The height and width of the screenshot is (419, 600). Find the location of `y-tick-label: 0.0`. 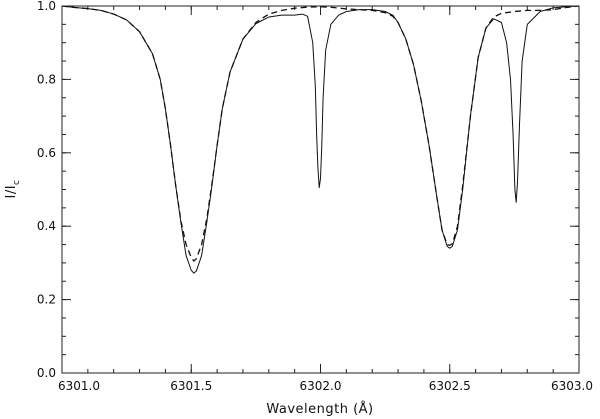

y-tick-label: 0.0 is located at coordinates (46, 373).